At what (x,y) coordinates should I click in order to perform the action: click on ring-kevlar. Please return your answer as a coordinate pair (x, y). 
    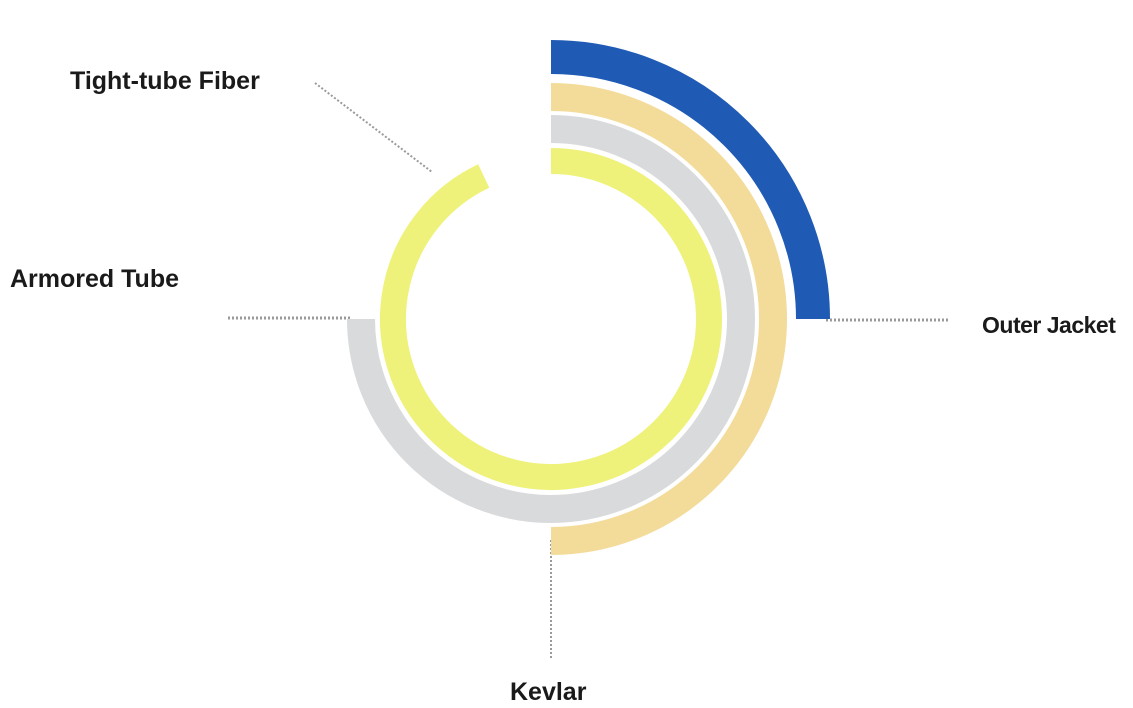
    Looking at the image, I should click on (668, 319).